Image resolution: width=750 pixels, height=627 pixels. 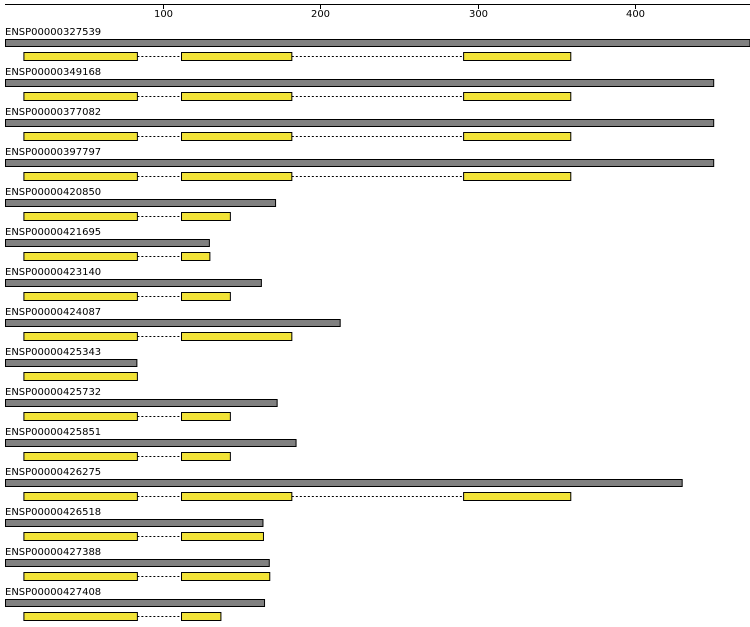 What do you see at coordinates (53, 72) in the screenshot?
I see `protein-id-label: ENSP00000349168` at bounding box center [53, 72].